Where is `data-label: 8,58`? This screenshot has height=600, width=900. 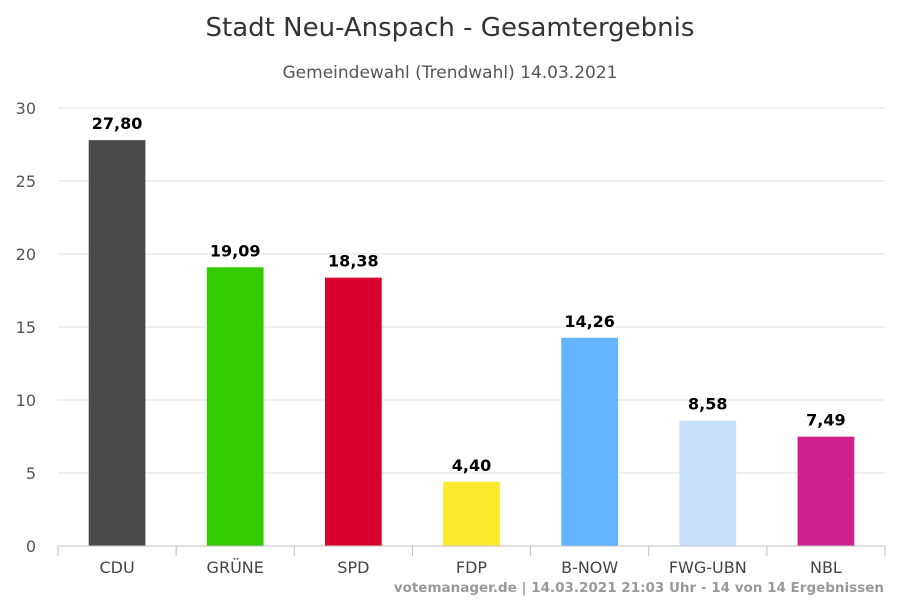 data-label: 8,58 is located at coordinates (707, 404).